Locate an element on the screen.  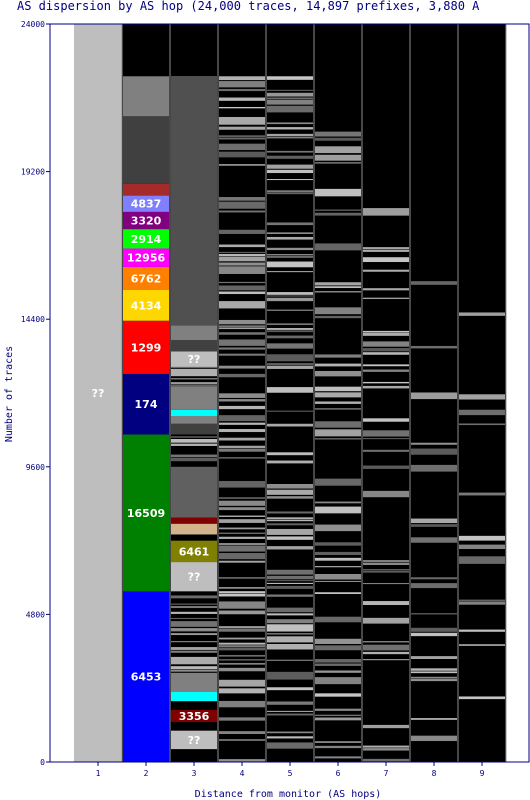
x-tick-label: 8 is located at coordinates (434, 773).